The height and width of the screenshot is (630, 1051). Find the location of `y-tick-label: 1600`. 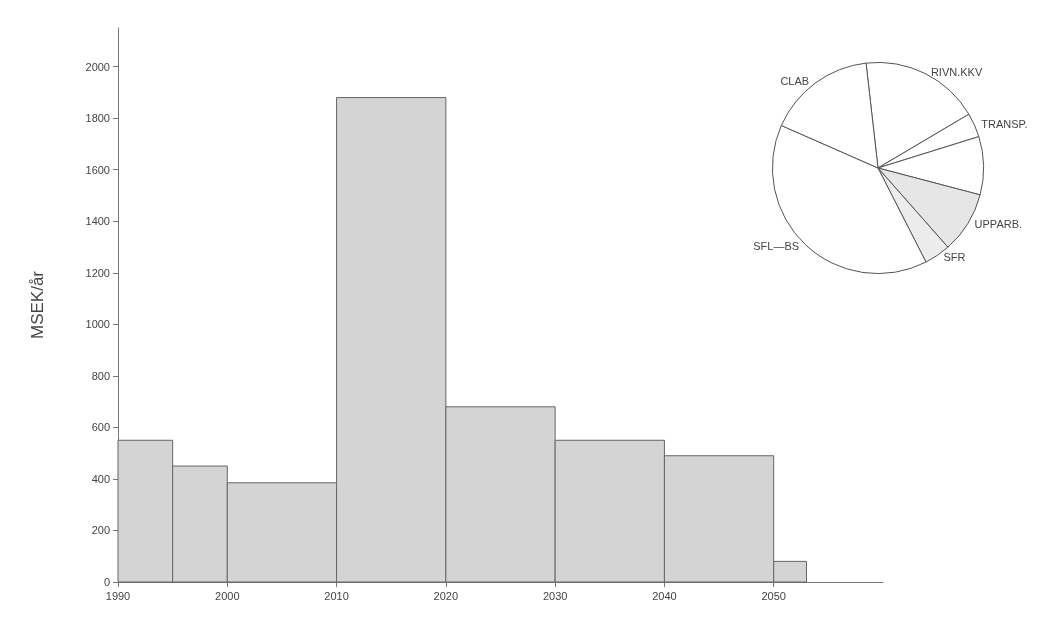

y-tick-label: 1600 is located at coordinates (97, 169).